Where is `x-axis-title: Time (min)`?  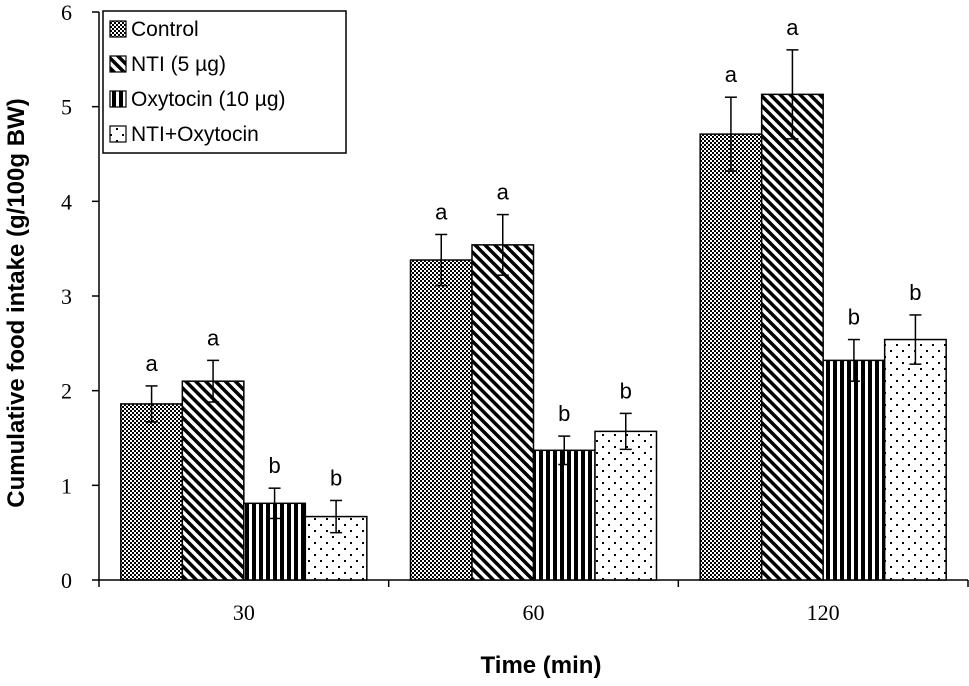
x-axis-title: Time (min) is located at coordinates (541, 665).